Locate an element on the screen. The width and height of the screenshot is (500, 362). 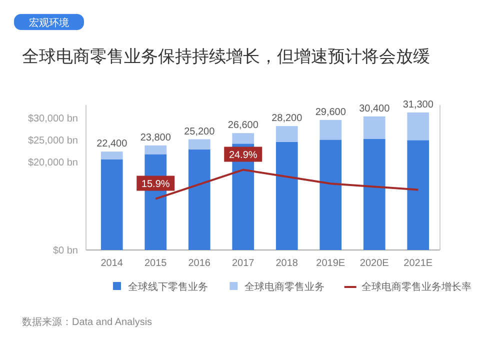
x-tick-label: 2017 is located at coordinates (243, 263).